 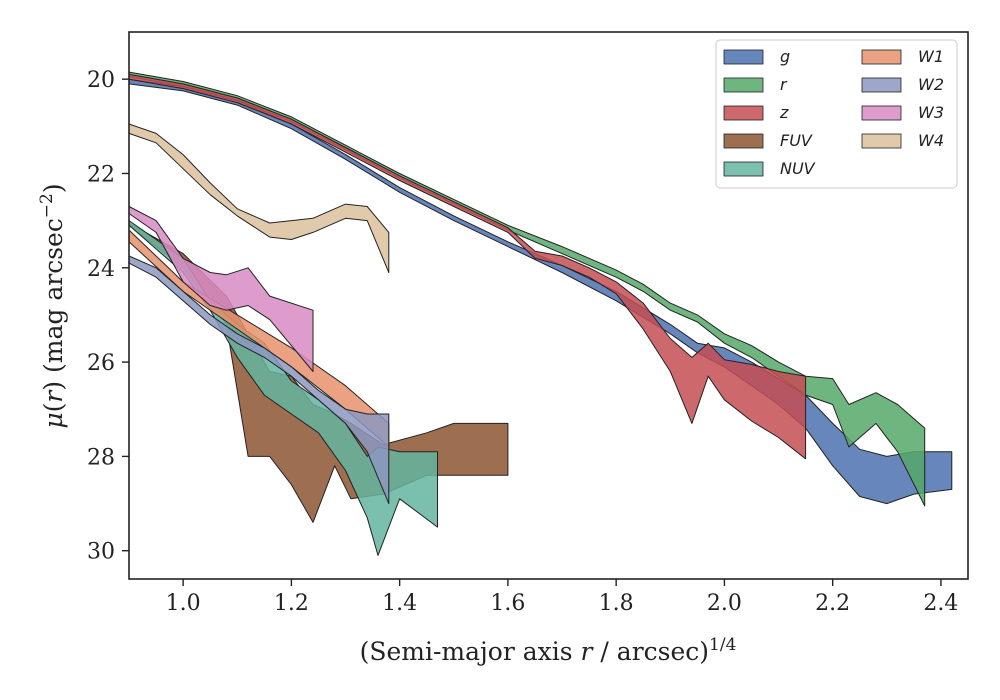 I want to click on legend-label-g: g, so click(x=785, y=56).